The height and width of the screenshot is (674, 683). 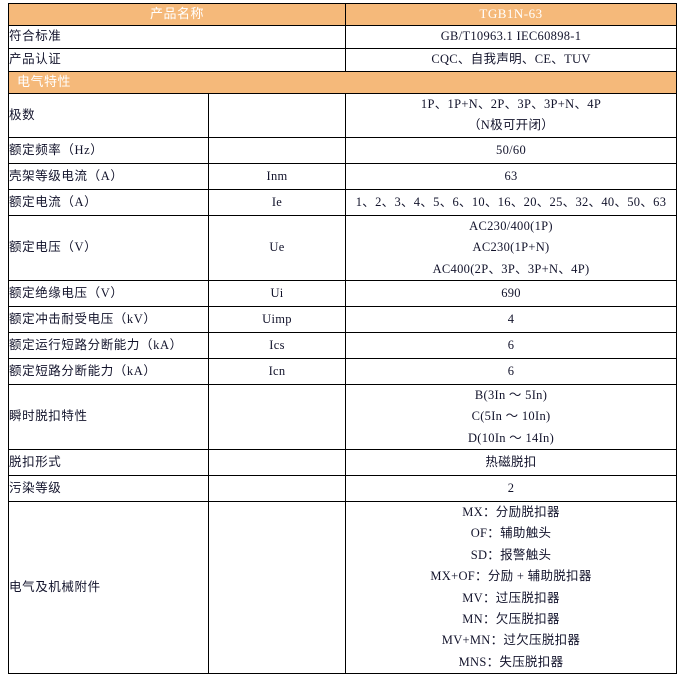 I want to click on value-line: 50/60, so click(x=511, y=149).